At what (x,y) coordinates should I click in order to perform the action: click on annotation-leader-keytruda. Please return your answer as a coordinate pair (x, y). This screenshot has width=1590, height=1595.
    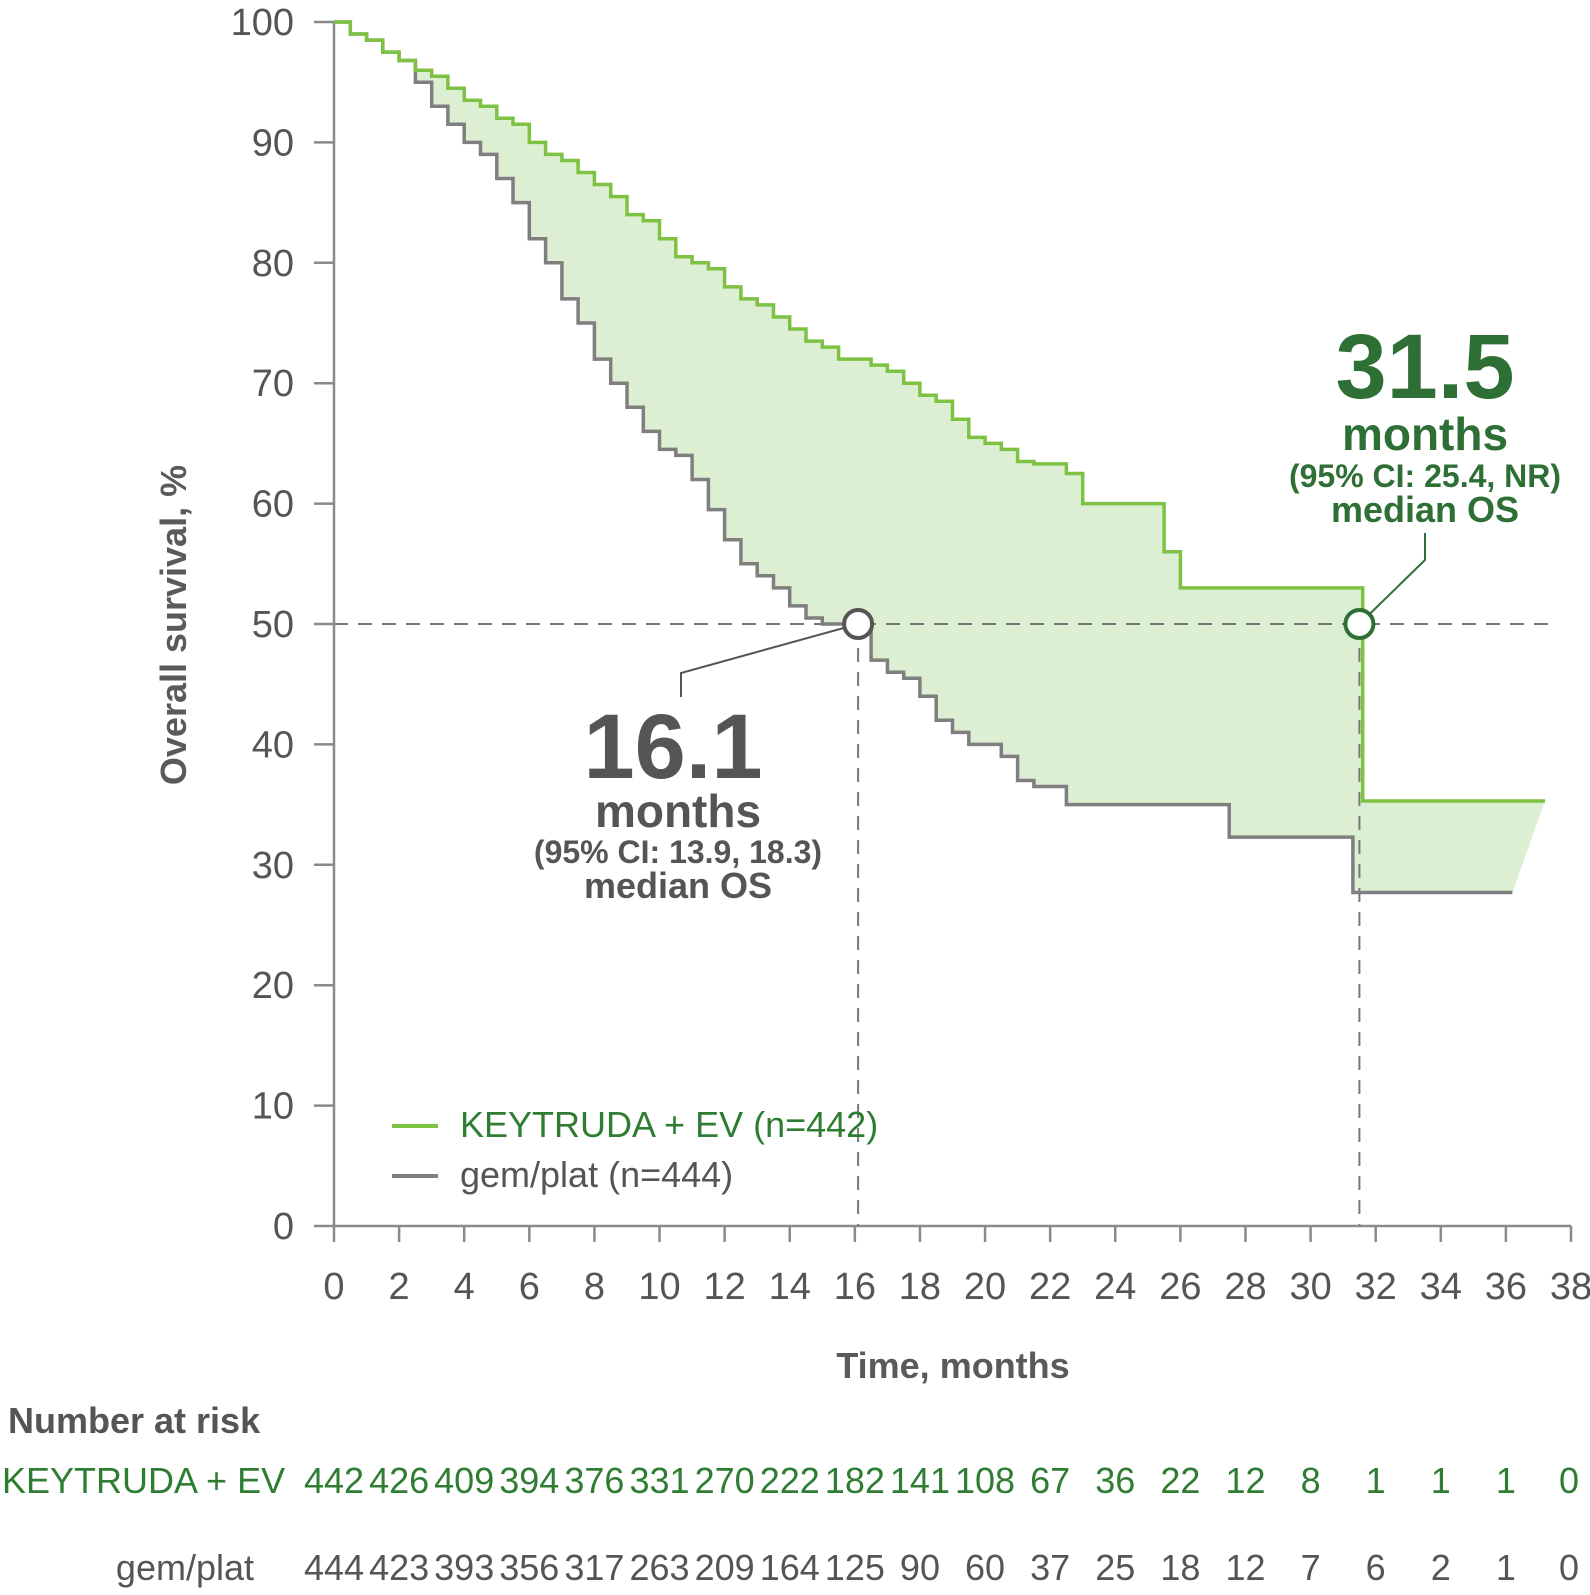
    Looking at the image, I should click on (1392, 579).